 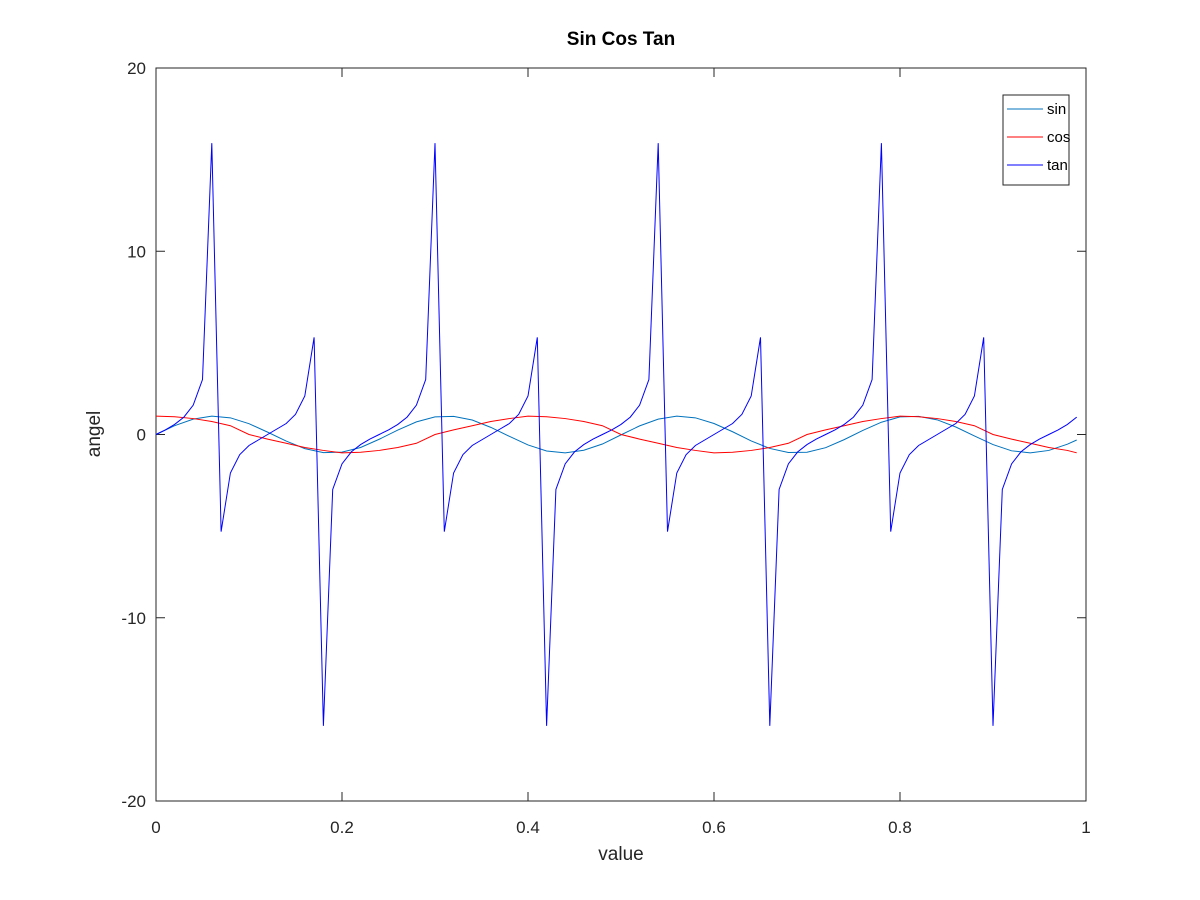 What do you see at coordinates (1058, 137) in the screenshot?
I see `legend-label-cos: cos` at bounding box center [1058, 137].